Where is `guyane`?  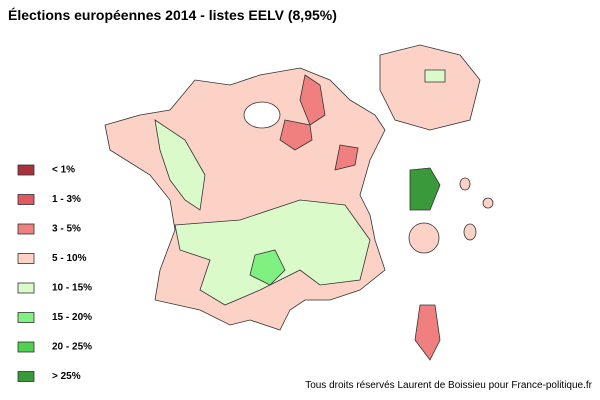
guyane is located at coordinates (425, 189).